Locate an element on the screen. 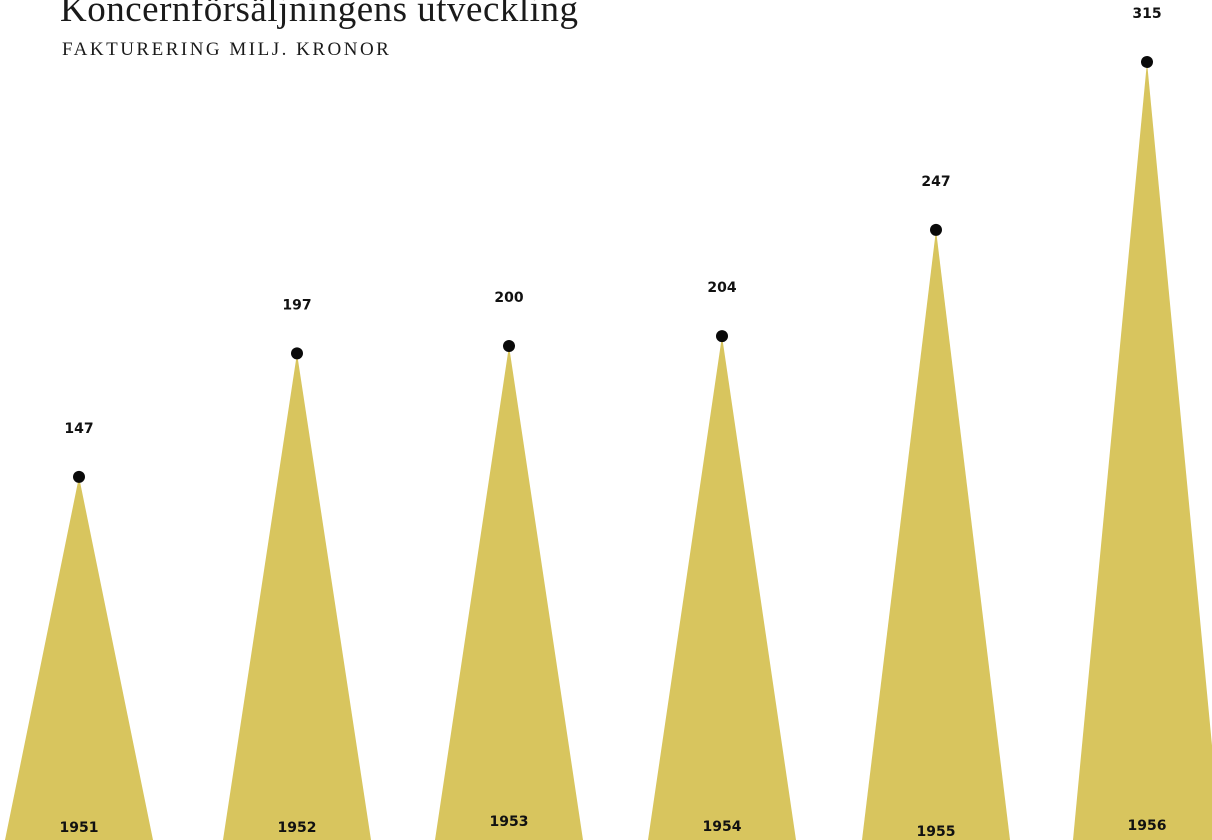 The height and width of the screenshot is (840, 1212). spike-1954 is located at coordinates (722, 588).